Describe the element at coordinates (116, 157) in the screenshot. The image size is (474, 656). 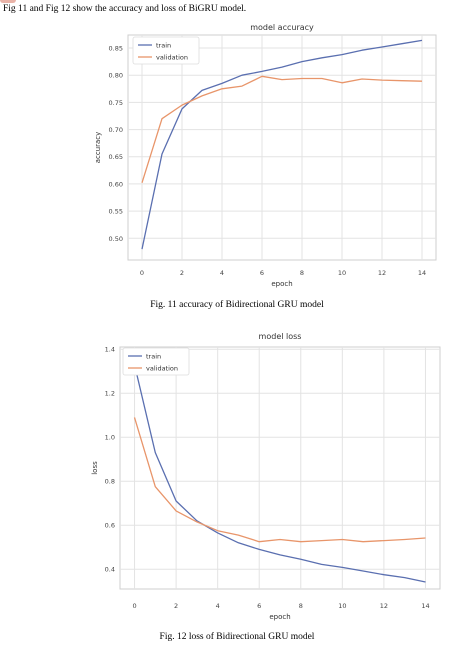
I see `y-tick-label: 0.65` at that location.